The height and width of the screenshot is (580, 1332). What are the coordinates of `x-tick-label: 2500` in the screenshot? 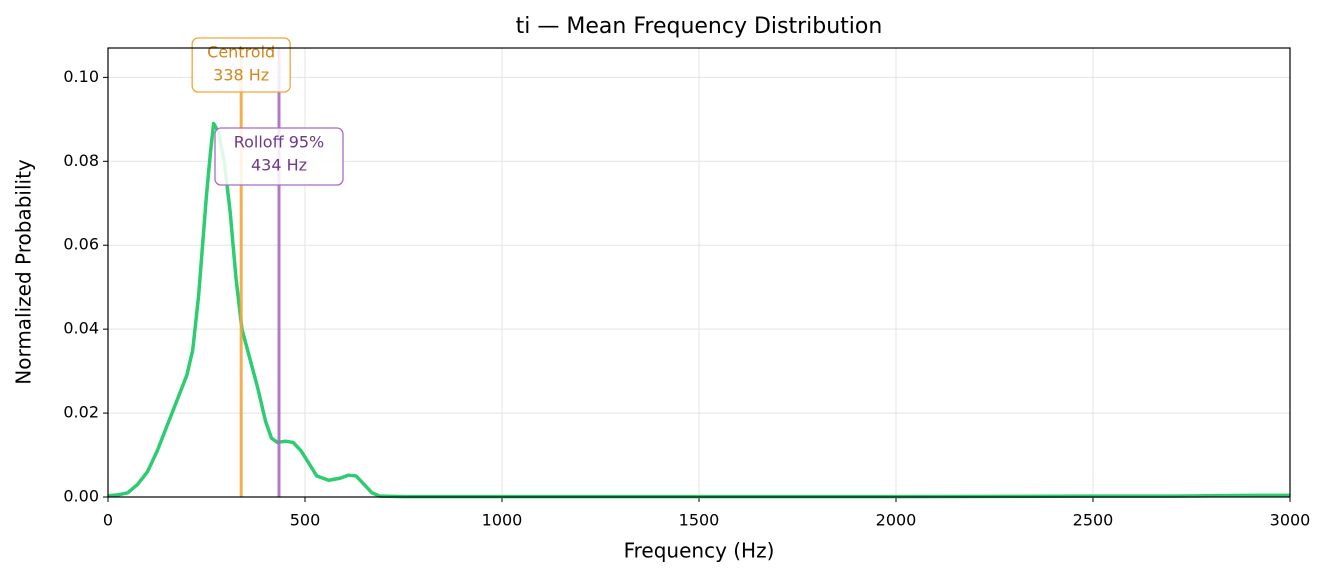 It's located at (1093, 520).